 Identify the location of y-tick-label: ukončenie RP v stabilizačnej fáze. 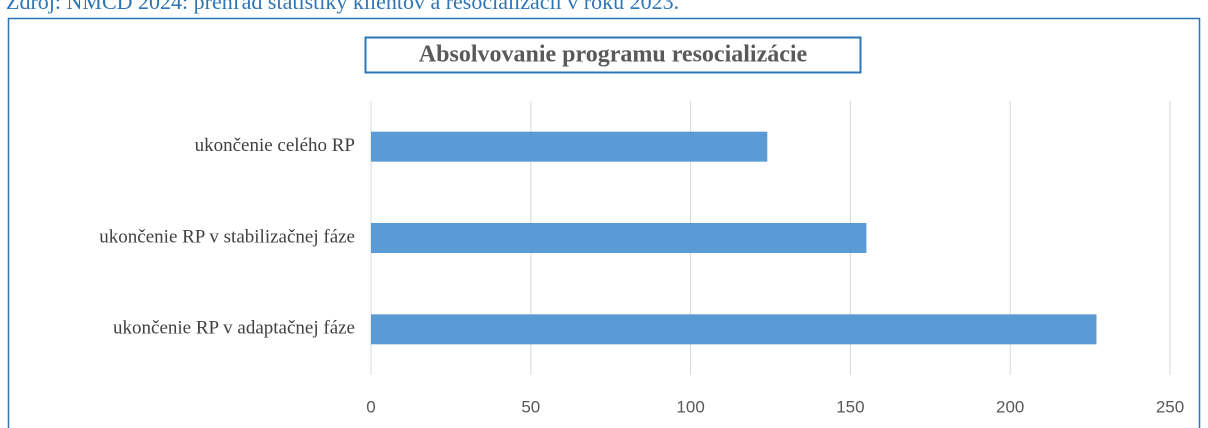
(227, 236).